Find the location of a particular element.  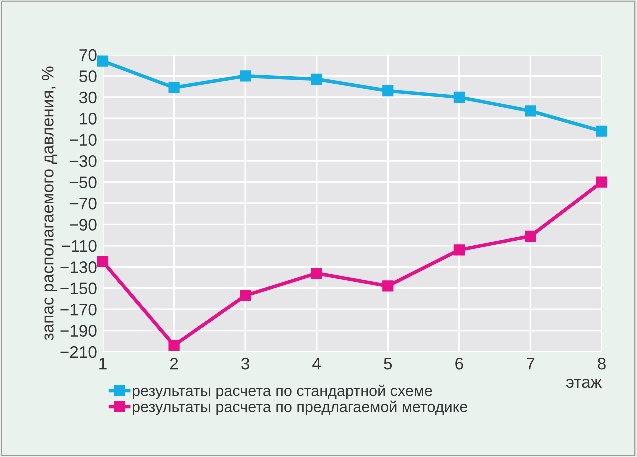

x-tick-label: 7 is located at coordinates (530, 364).